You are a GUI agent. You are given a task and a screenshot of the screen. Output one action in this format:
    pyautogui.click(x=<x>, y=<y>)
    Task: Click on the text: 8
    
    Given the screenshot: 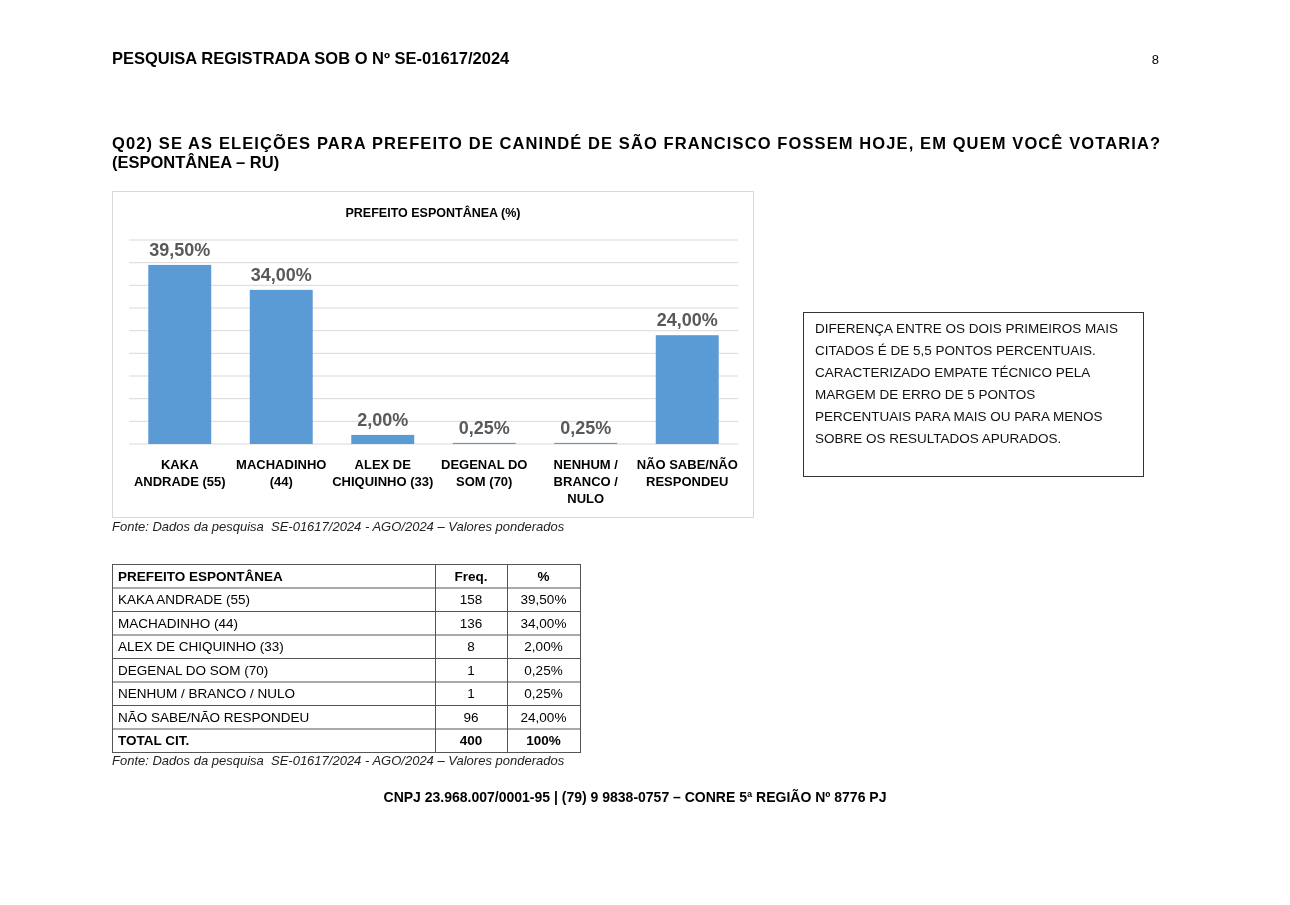 What is the action you would take?
    pyautogui.click(x=1155, y=59)
    